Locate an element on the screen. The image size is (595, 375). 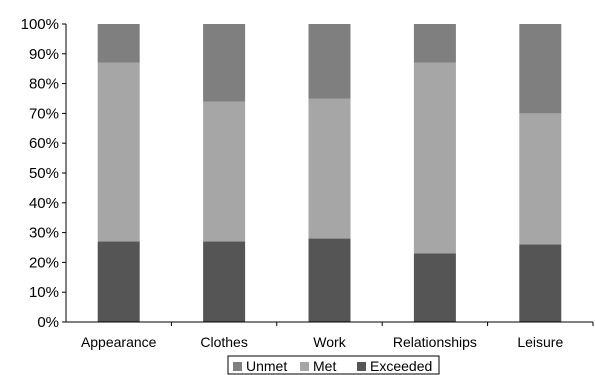
x-category-label-work: Work is located at coordinates (329, 342).